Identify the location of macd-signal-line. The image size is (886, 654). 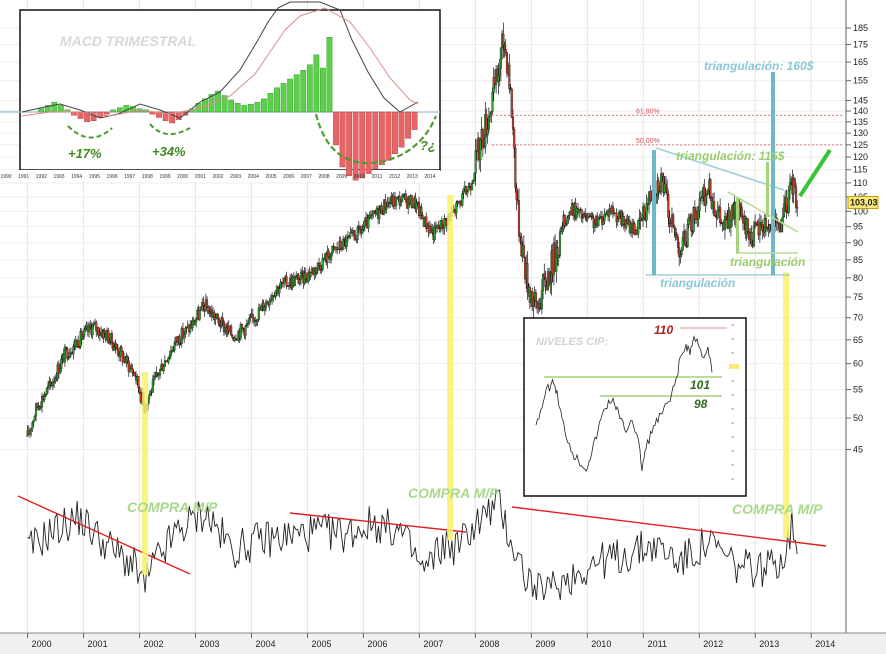
(220, 62).